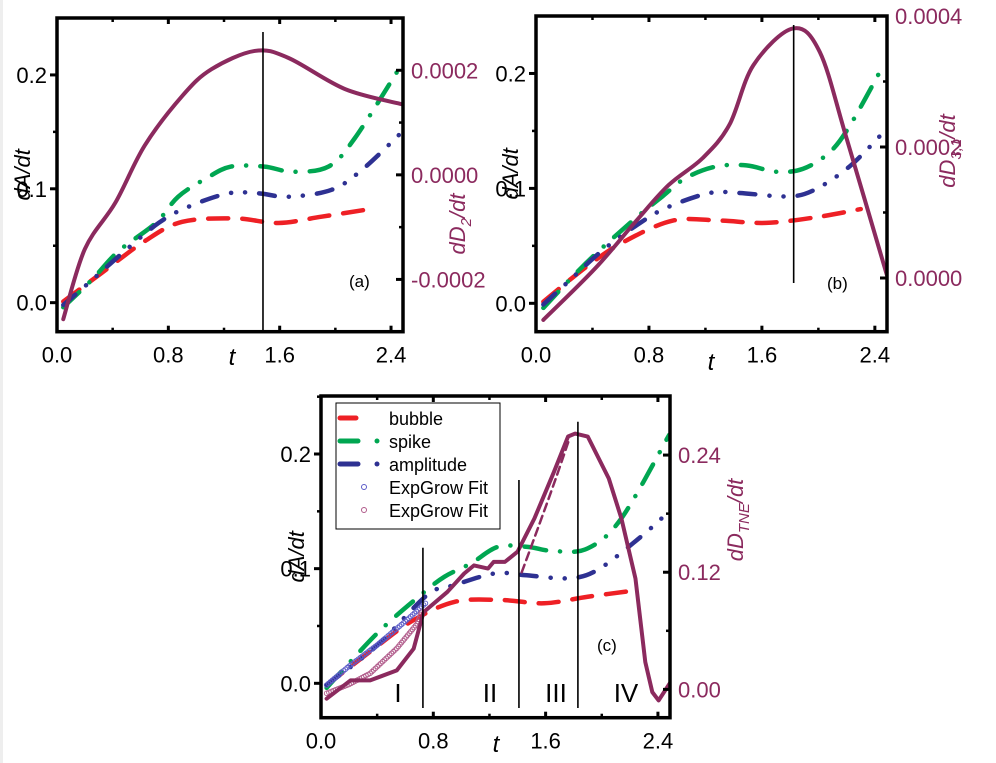  Describe the element at coordinates (699, 572) in the screenshot. I see `y2-tick-label: 0.12` at that location.